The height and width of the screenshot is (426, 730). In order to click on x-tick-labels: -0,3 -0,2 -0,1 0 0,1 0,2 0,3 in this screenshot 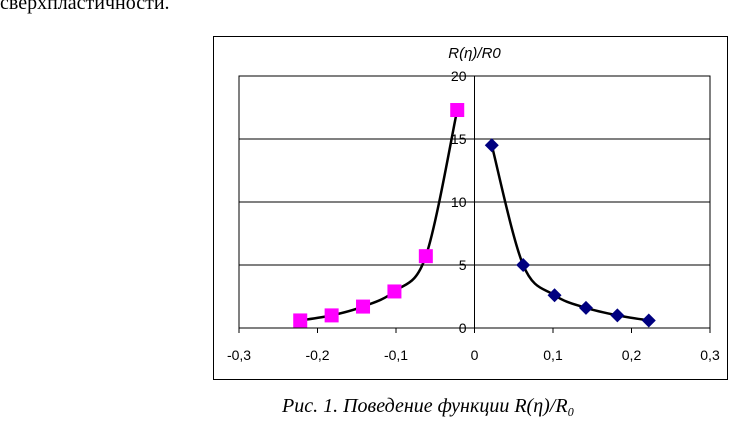, I will do `click(473, 355)`.